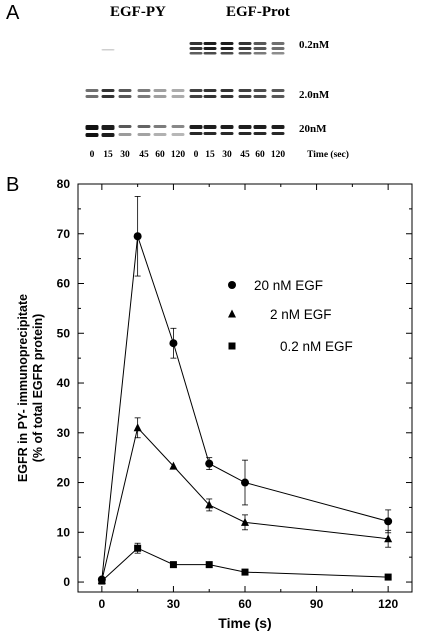  What do you see at coordinates (92, 155) in the screenshot?
I see `lane-time-left: 0` at bounding box center [92, 155].